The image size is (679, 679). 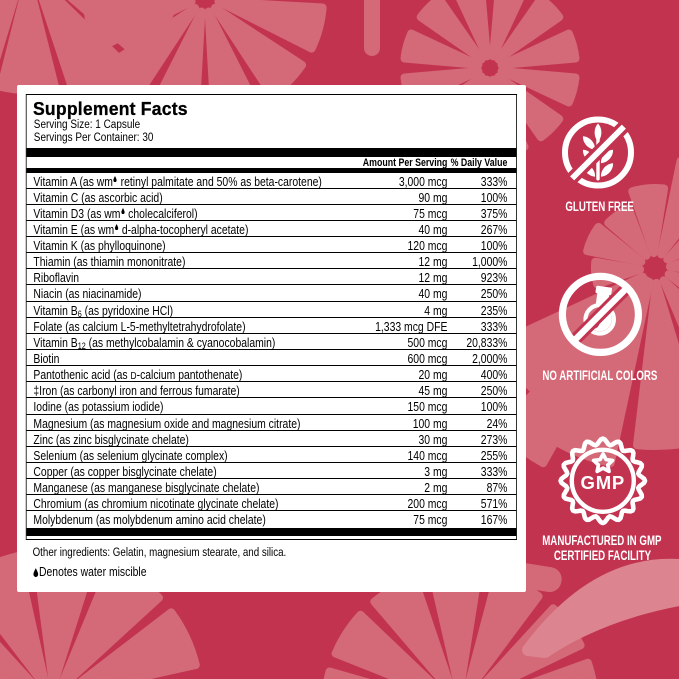 What do you see at coordinates (603, 482) in the screenshot?
I see `svg-text: GMP` at bounding box center [603, 482].